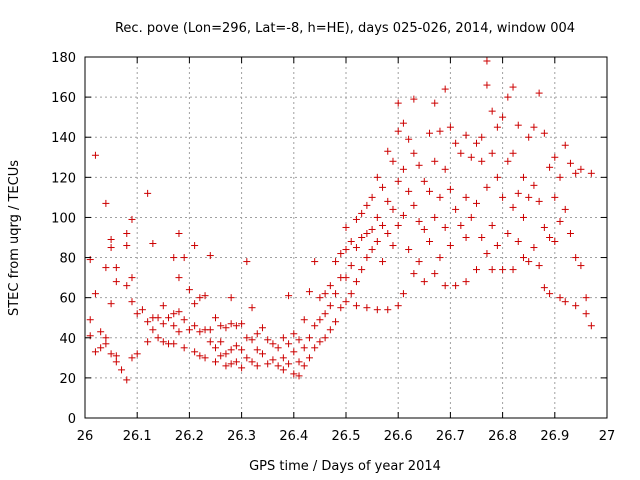 This screenshot has height=480, width=640. I want to click on y-tick-label: 120, so click(63, 178).